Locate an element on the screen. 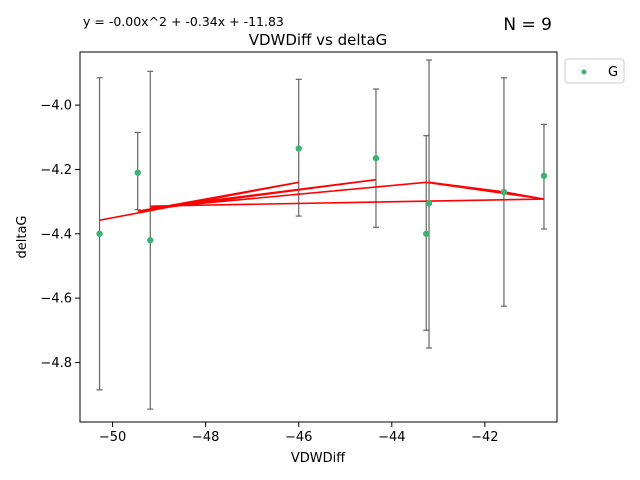 The height and width of the screenshot is (480, 640). sample-count: N = 9 is located at coordinates (527, 25).